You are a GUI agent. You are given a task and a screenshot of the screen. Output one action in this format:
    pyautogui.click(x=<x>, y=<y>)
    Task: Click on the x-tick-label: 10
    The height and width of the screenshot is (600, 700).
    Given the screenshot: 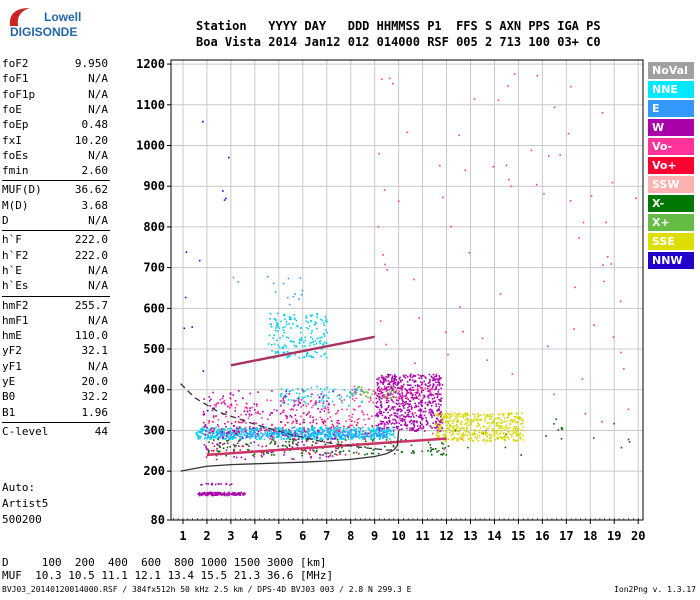 What is the action you would take?
    pyautogui.click(x=398, y=536)
    